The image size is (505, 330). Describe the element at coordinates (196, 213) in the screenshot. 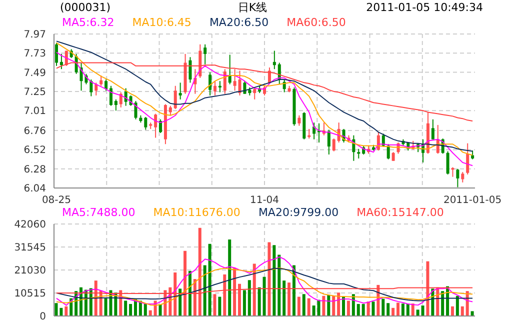

I see `text: MA10:11676.00` at that location.